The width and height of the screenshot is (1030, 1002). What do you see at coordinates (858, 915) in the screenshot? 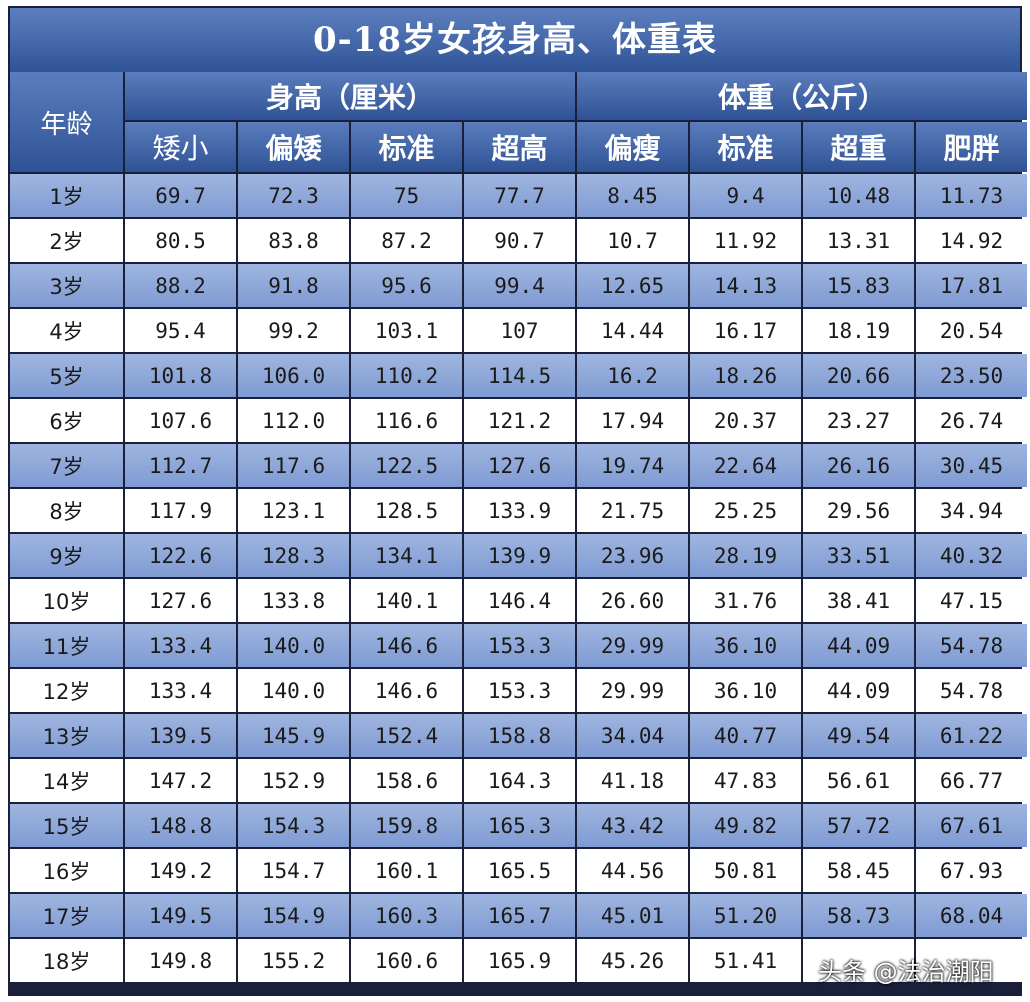
I see `table-cell: 58.73` at bounding box center [858, 915].